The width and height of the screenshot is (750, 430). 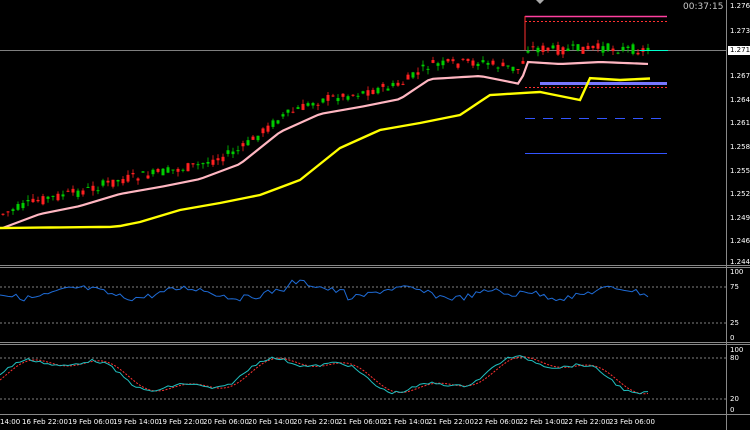 I want to click on time-tick: 20 Feb 06:00, so click(x=226, y=422).